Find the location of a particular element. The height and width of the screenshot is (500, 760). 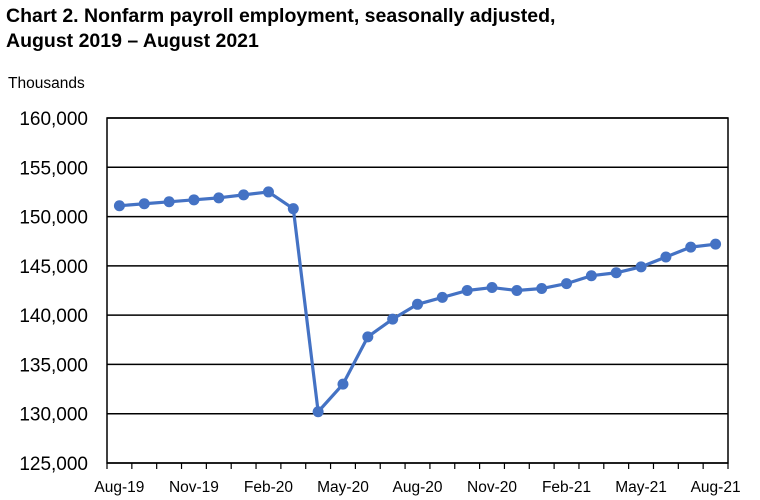

y-tick-label: 125,000 is located at coordinates (53, 464).